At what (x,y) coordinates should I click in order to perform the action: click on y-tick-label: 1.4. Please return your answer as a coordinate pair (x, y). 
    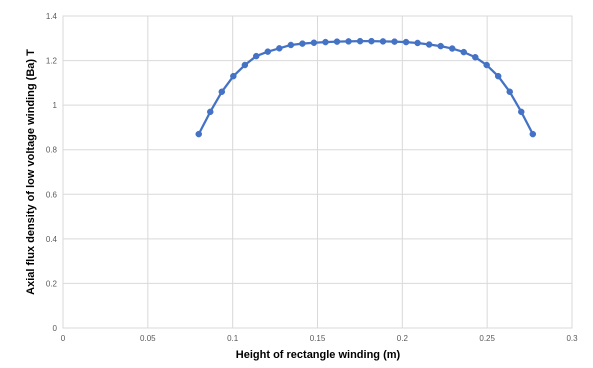
    Looking at the image, I should click on (52, 16).